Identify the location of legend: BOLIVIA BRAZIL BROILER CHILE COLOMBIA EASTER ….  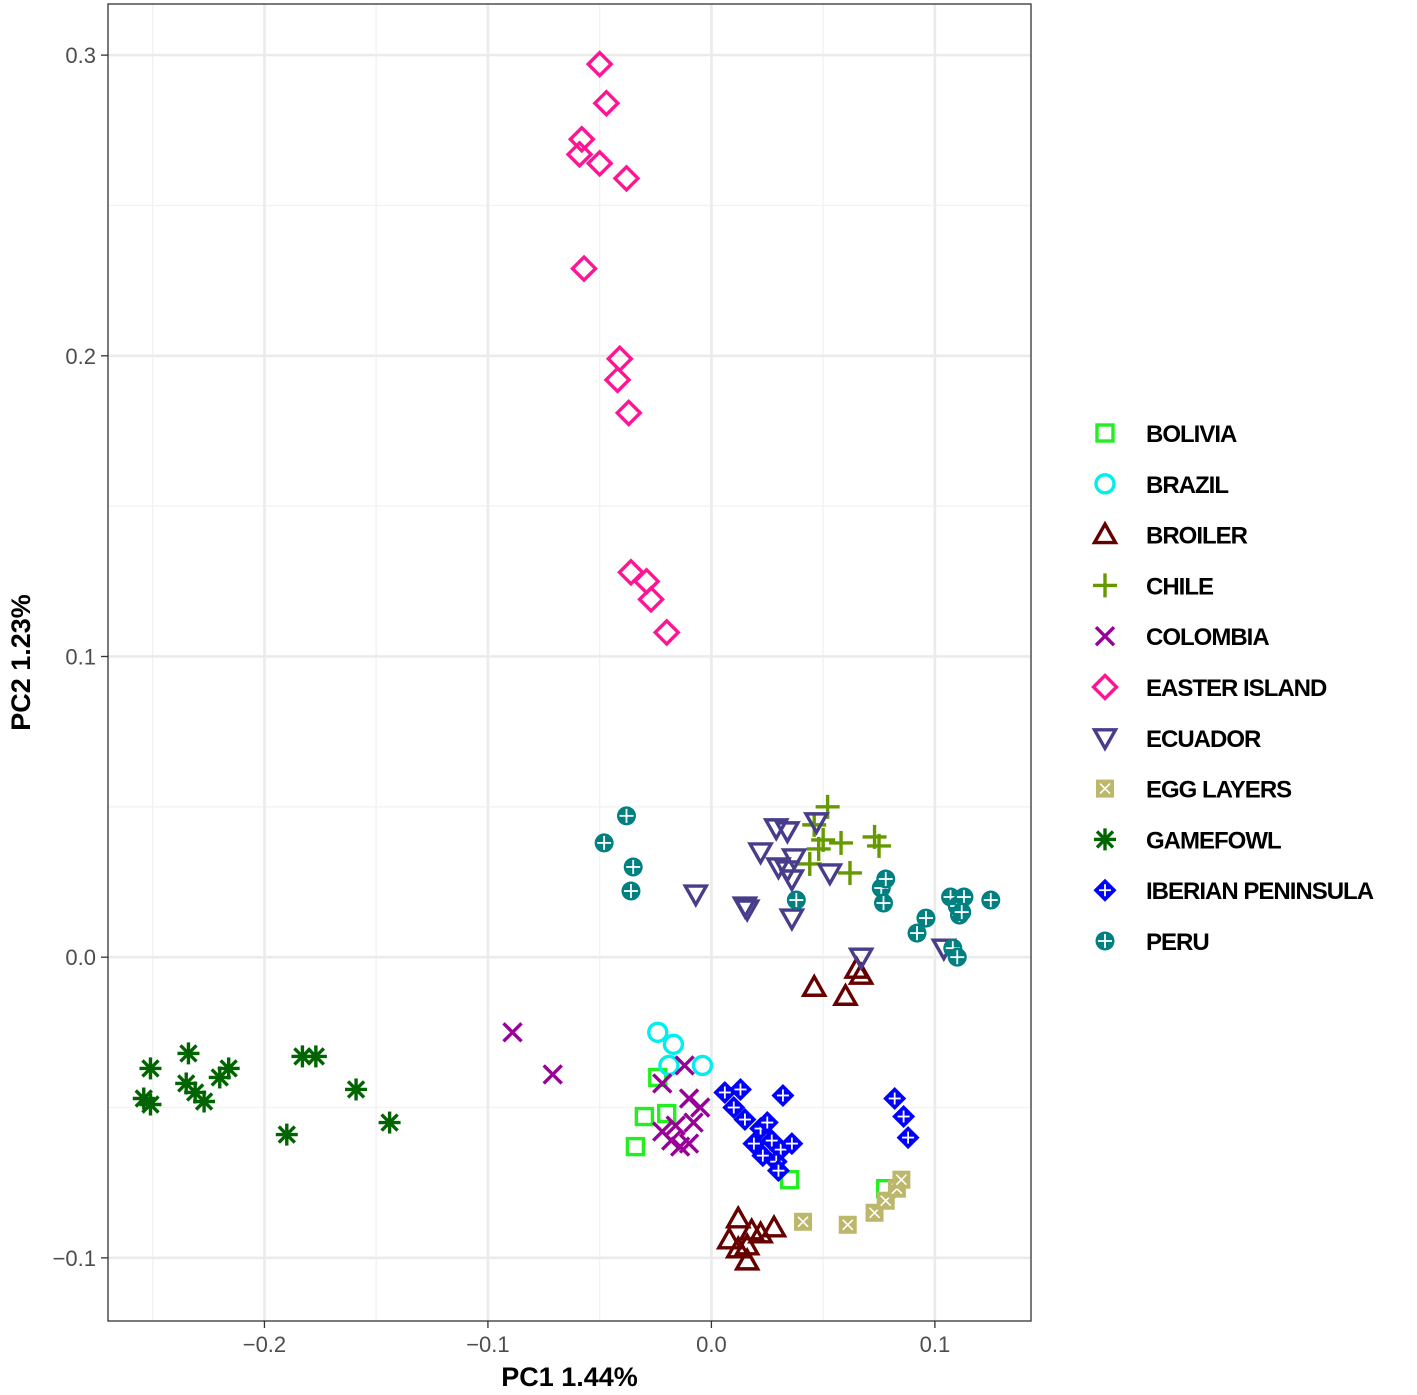
(1233, 688).